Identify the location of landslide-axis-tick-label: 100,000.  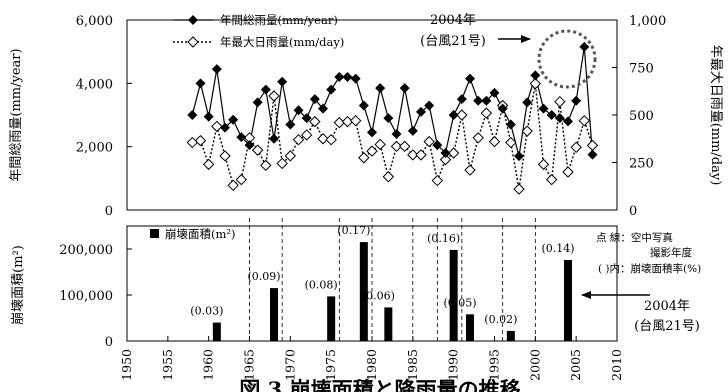
(86, 296).